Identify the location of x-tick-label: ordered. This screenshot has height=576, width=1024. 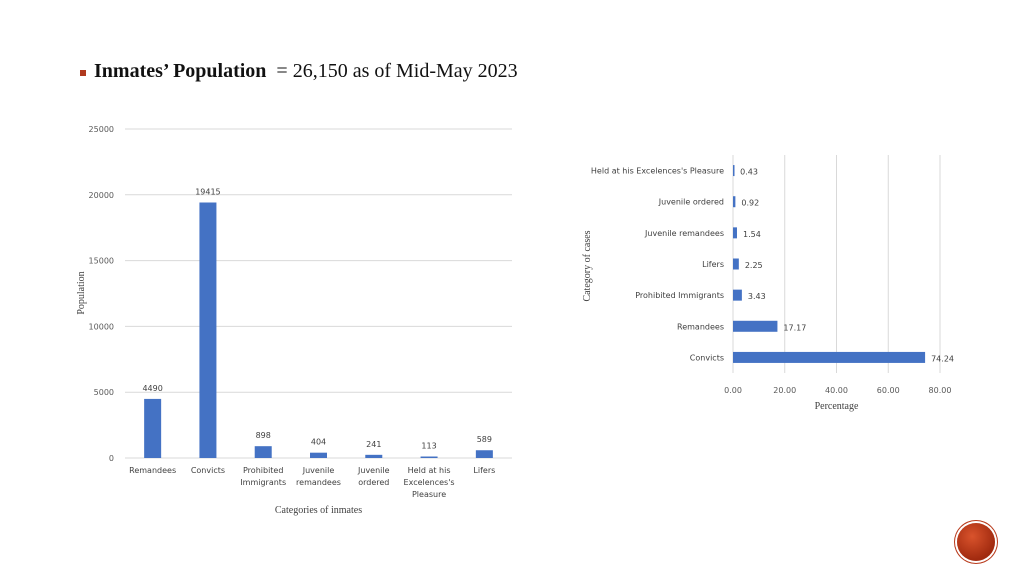
(373, 482).